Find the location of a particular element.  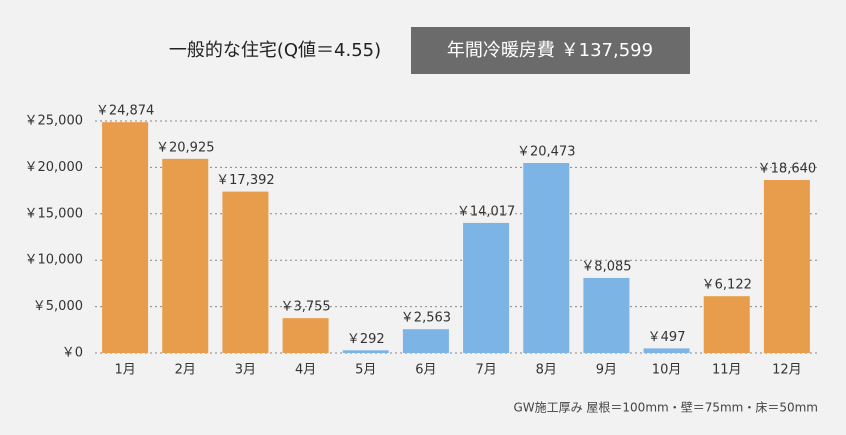

value-label: ￥6,122 is located at coordinates (727, 285).